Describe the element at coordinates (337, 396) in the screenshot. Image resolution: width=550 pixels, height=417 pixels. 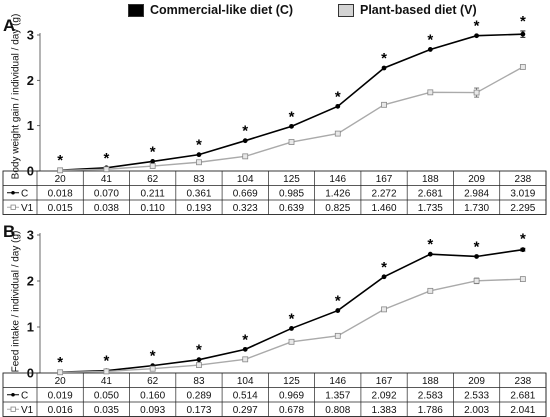
I see `table-cell-value: 1.357` at that location.